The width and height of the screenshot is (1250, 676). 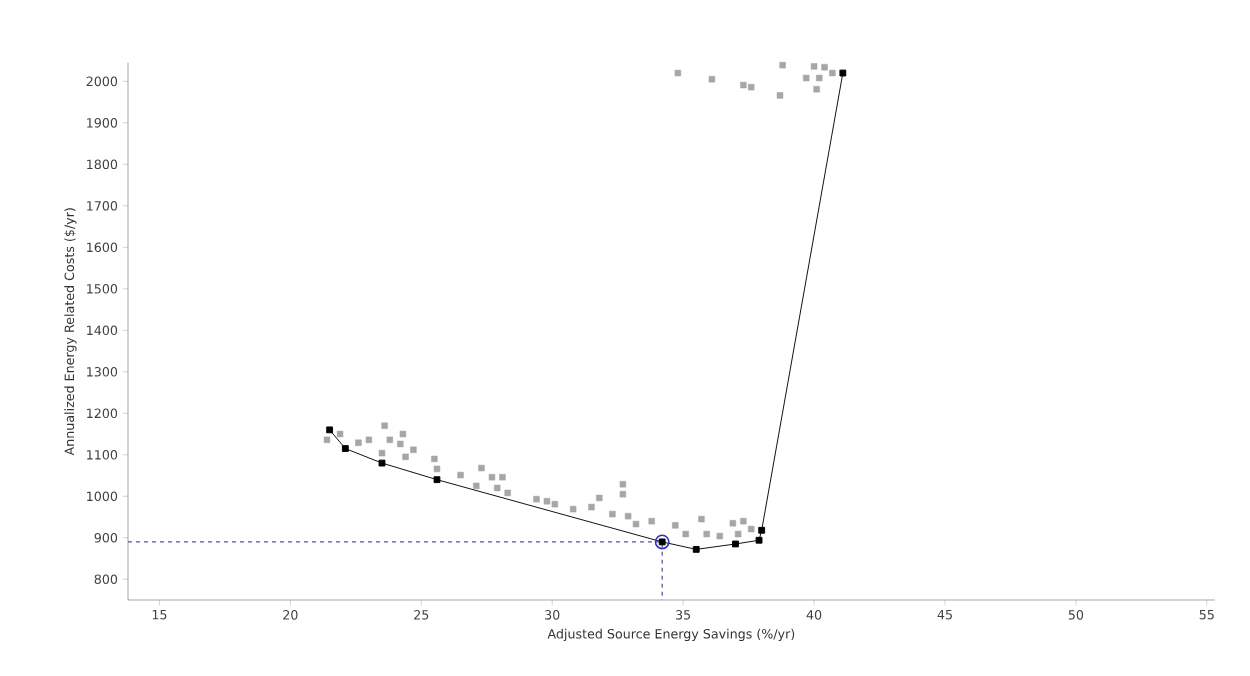 I want to click on y-tick-label: 1700, so click(x=102, y=206).